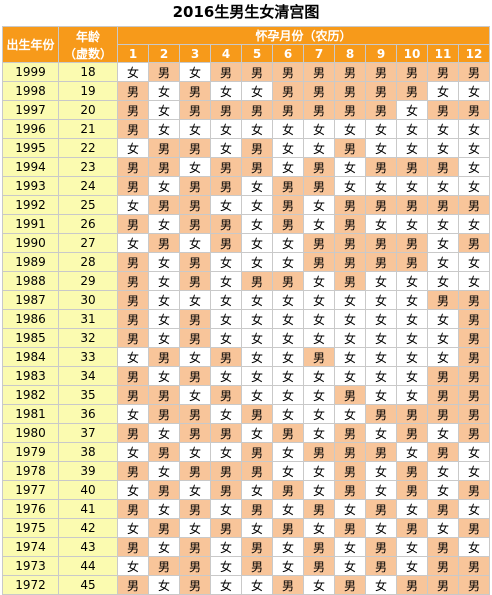  I want to click on table-row: 1986 31 男女男女女女女女女女女男, so click(246, 319).